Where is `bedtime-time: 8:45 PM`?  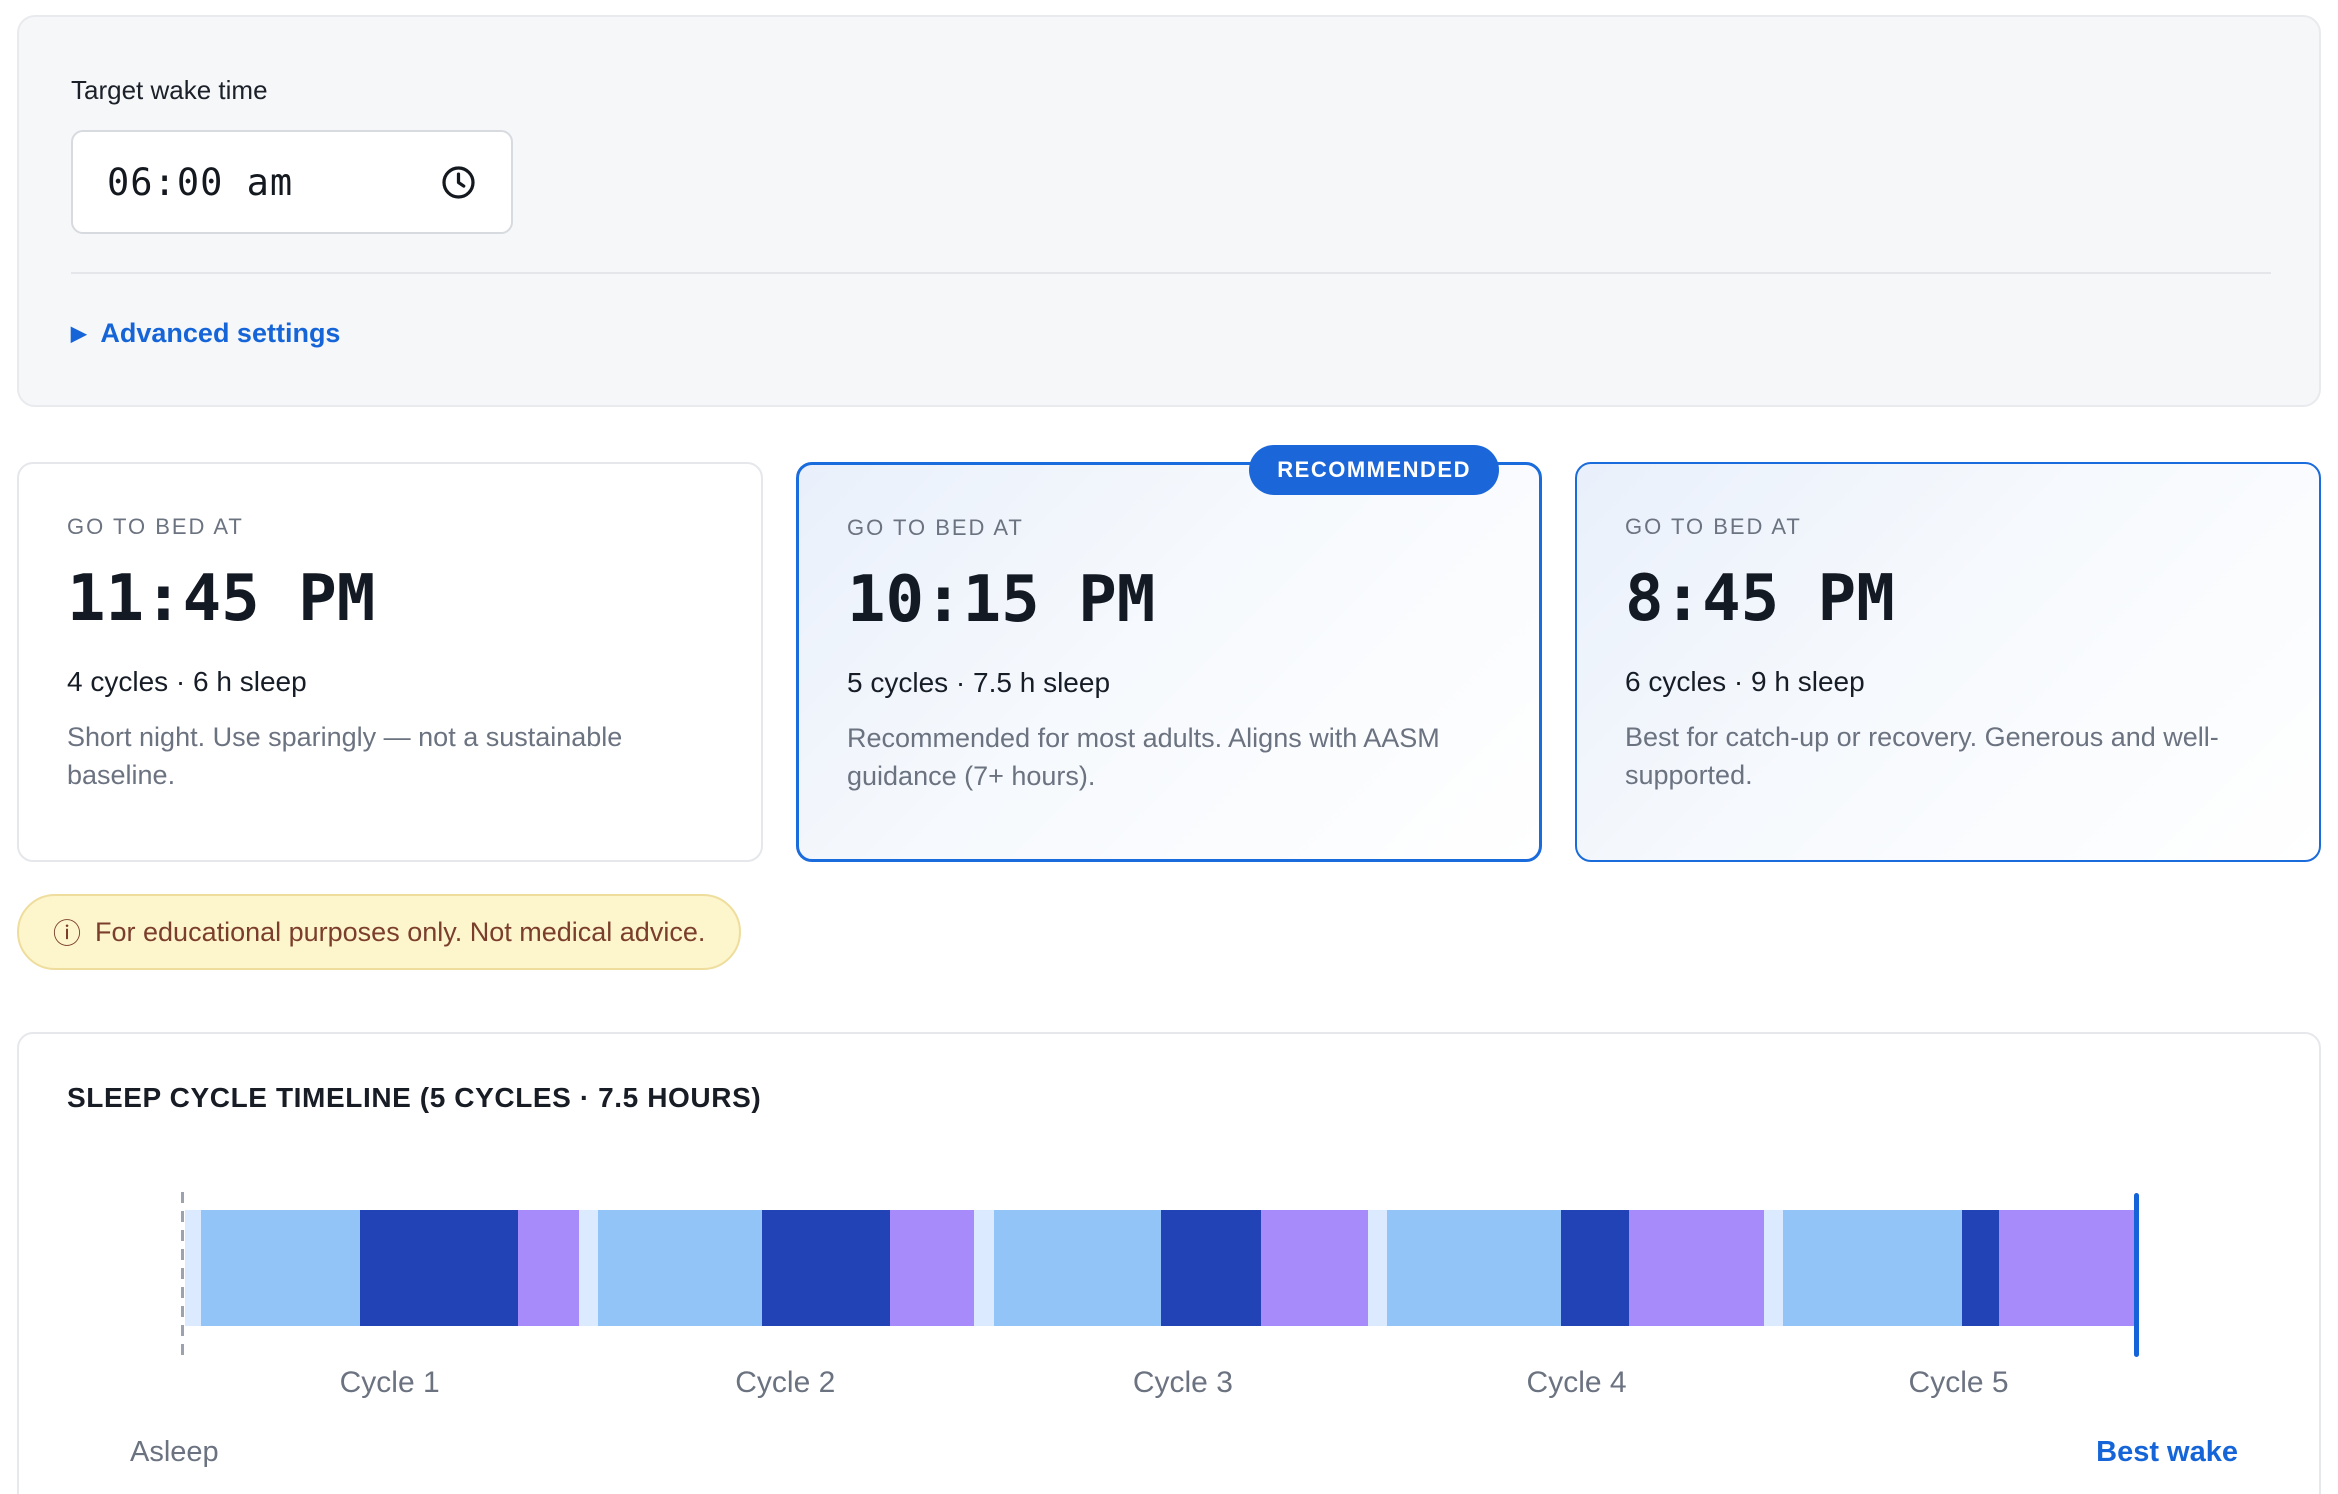
bedtime-time: 8:45 PM is located at coordinates (1760, 599).